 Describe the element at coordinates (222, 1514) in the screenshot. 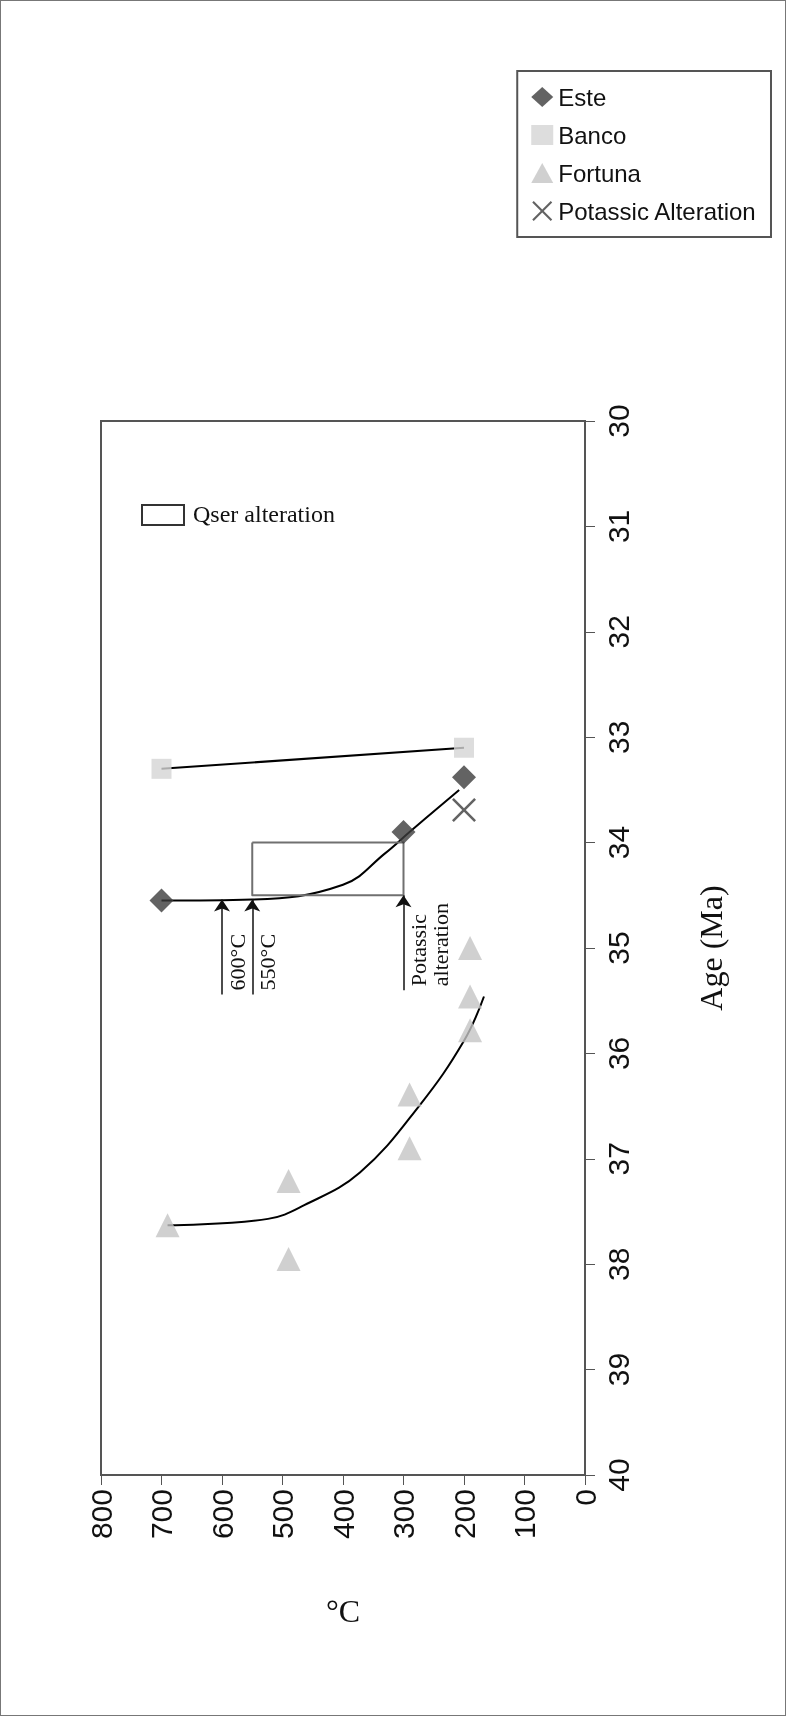

I see `x-tick-label: 600` at that location.